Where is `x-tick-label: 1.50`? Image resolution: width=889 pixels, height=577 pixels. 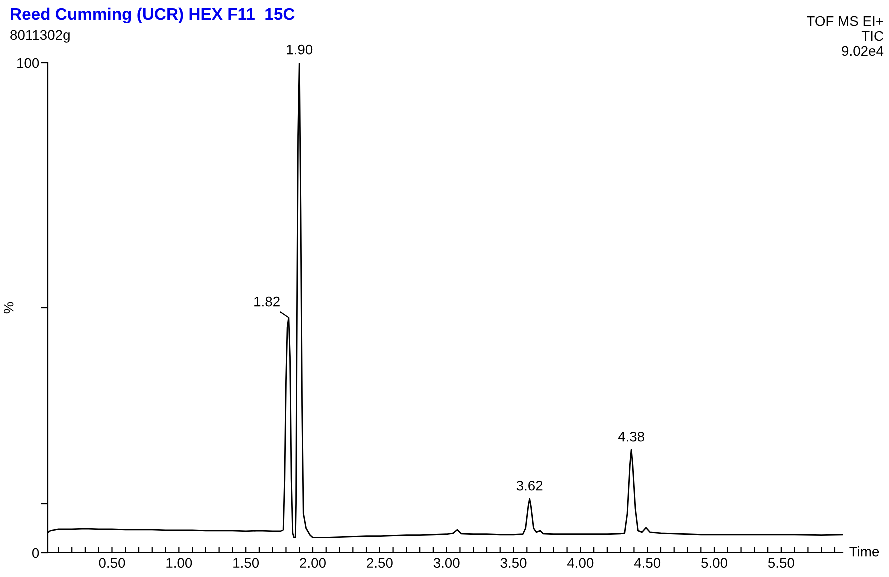
x-tick-label: 1.50 is located at coordinates (247, 563).